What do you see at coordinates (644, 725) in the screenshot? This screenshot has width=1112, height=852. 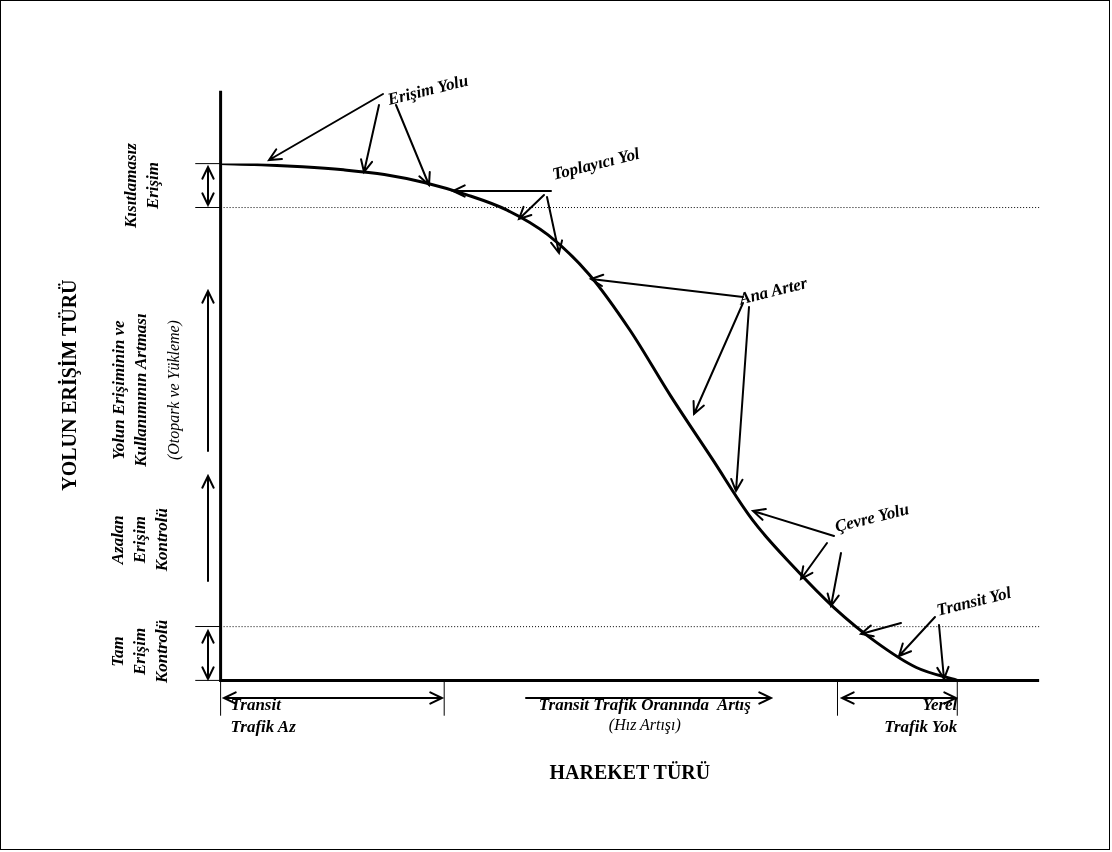 I see `text: (Hız Artışı)` at bounding box center [644, 725].